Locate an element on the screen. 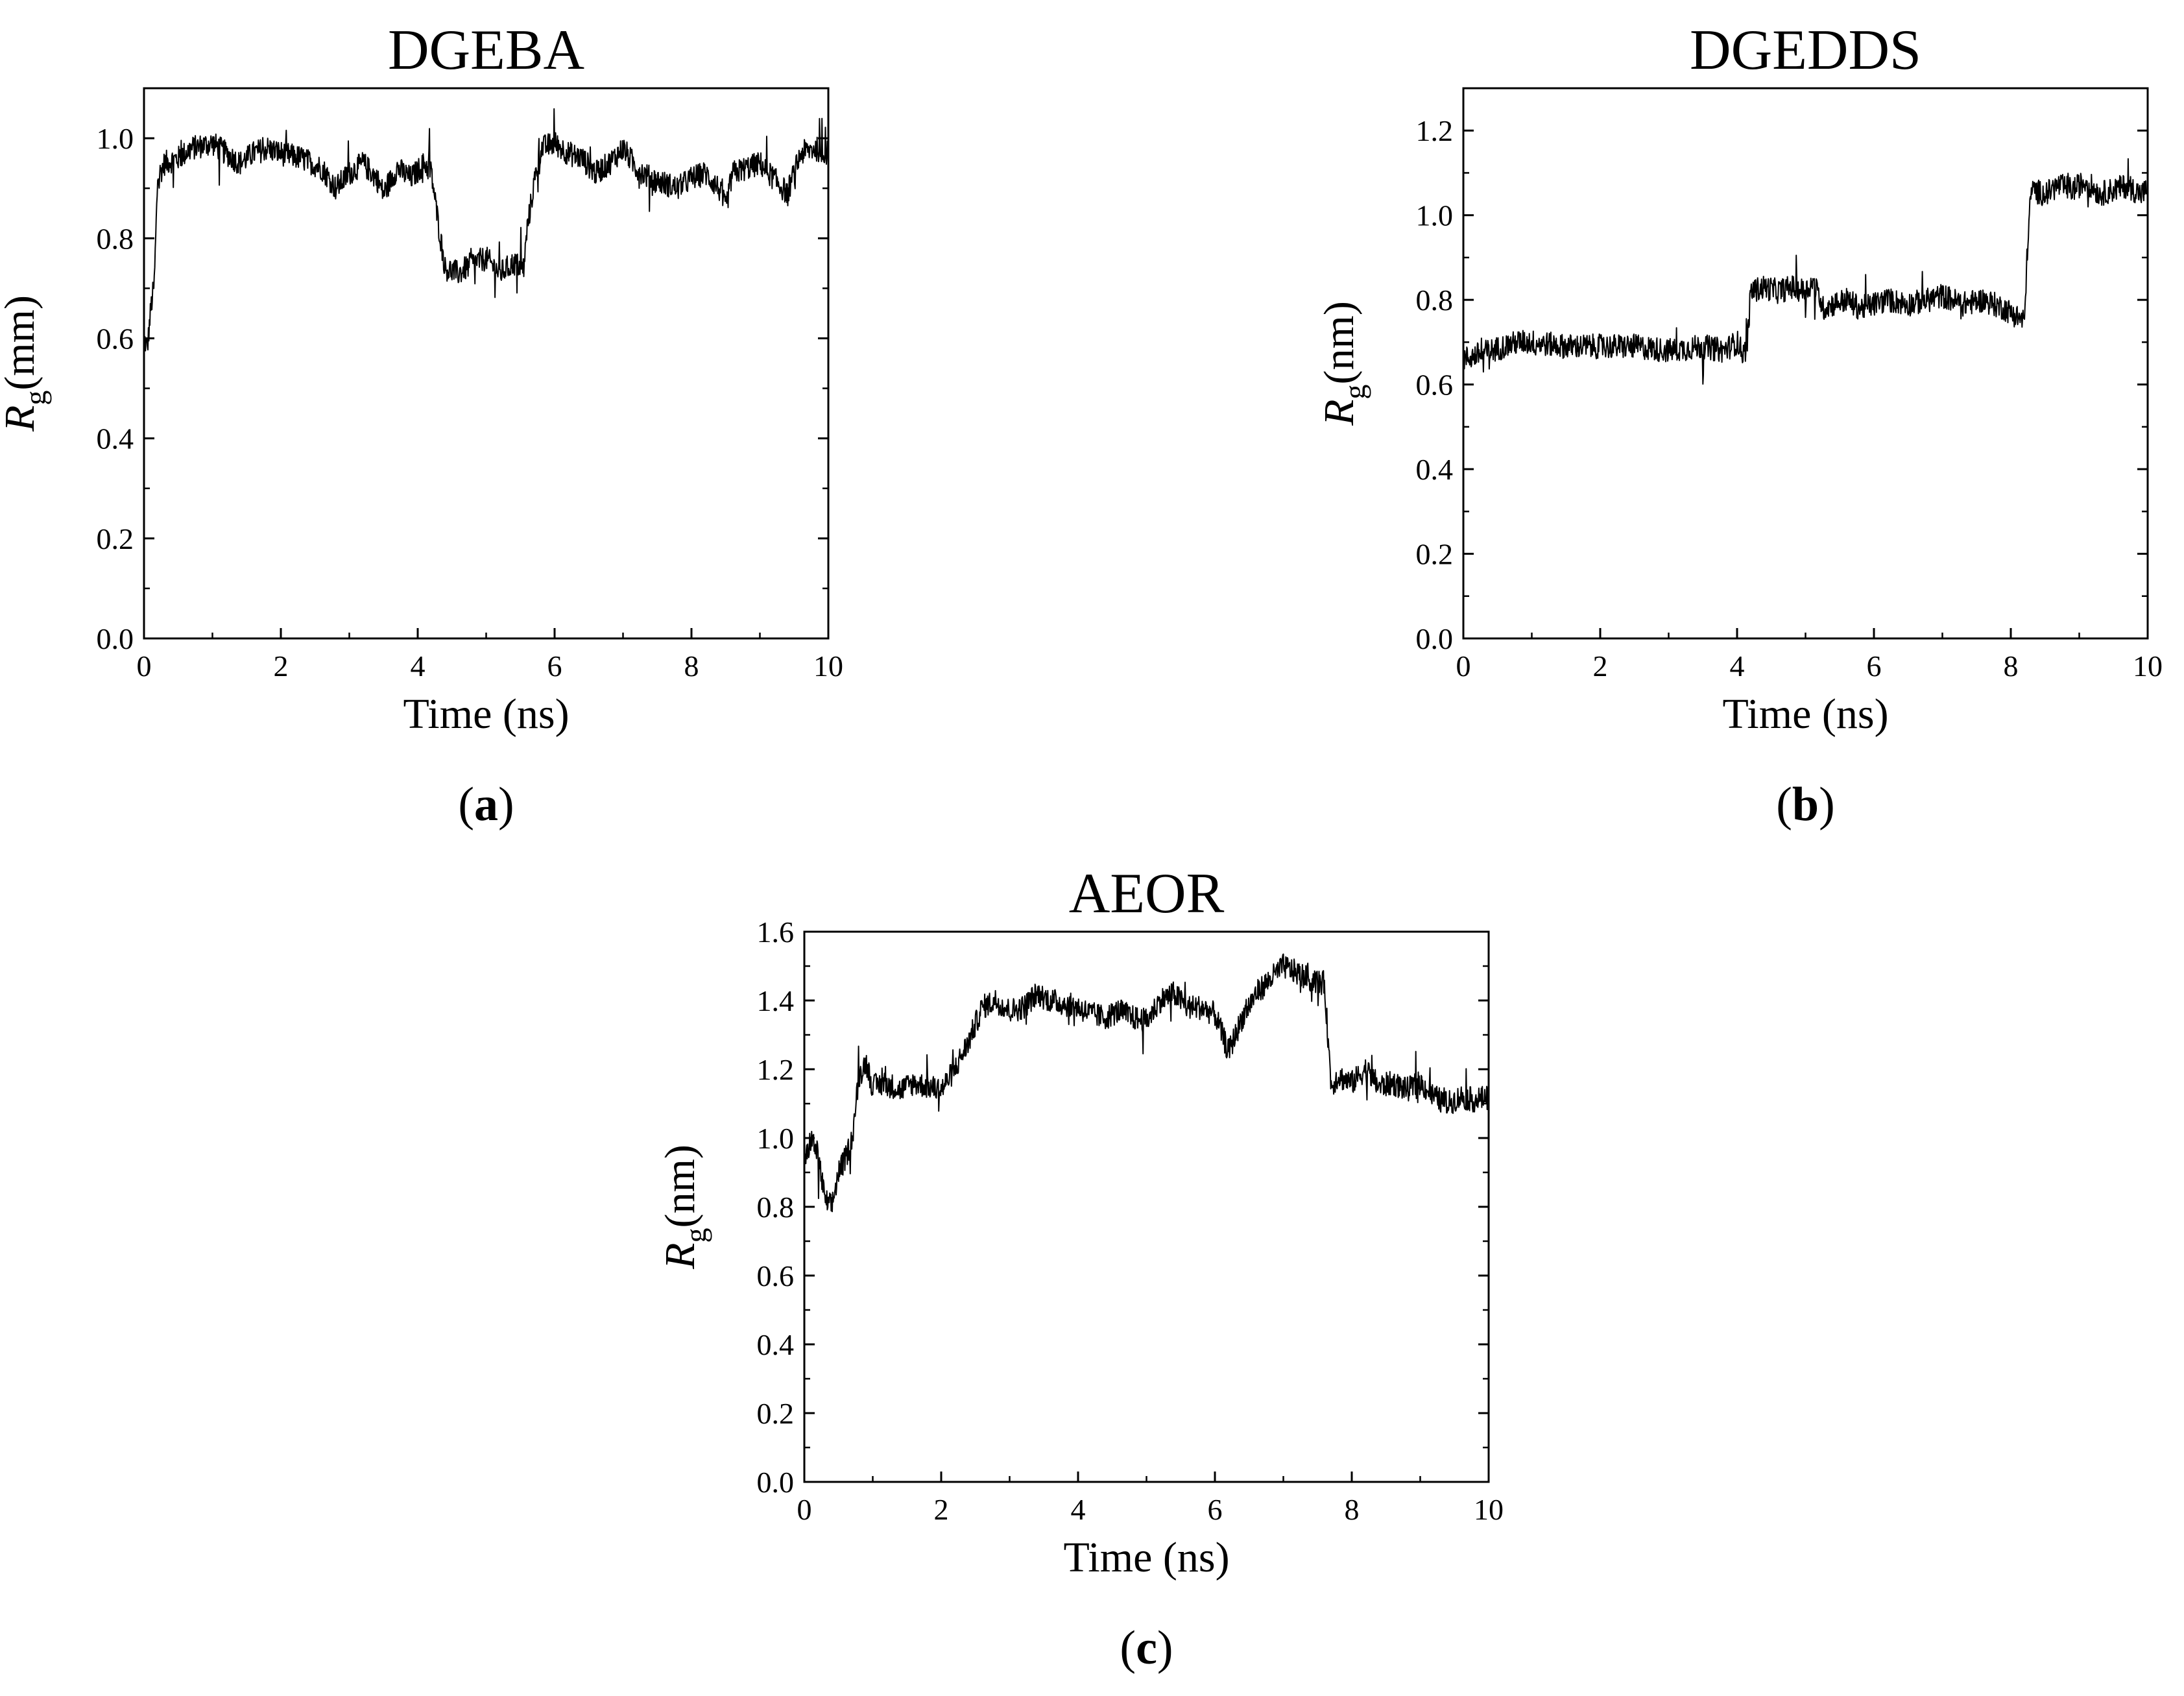  panel-label-letter: a is located at coordinates (486, 805).